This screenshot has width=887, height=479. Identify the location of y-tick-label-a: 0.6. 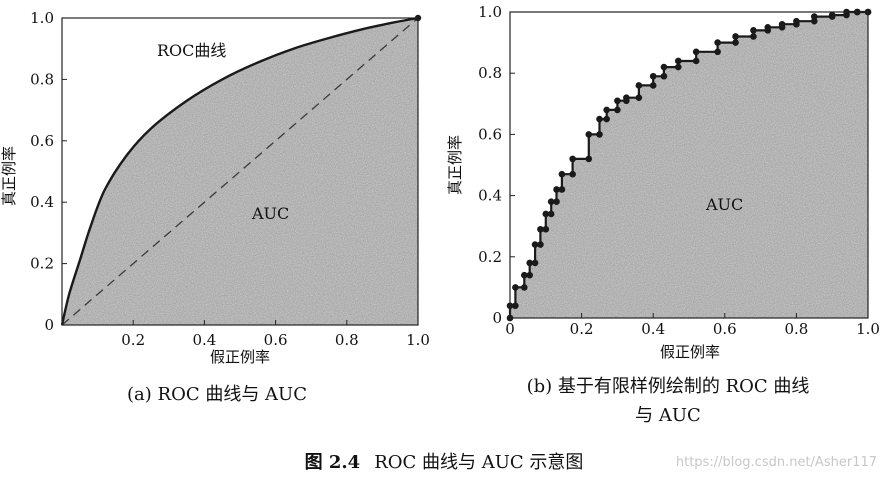
(42, 141).